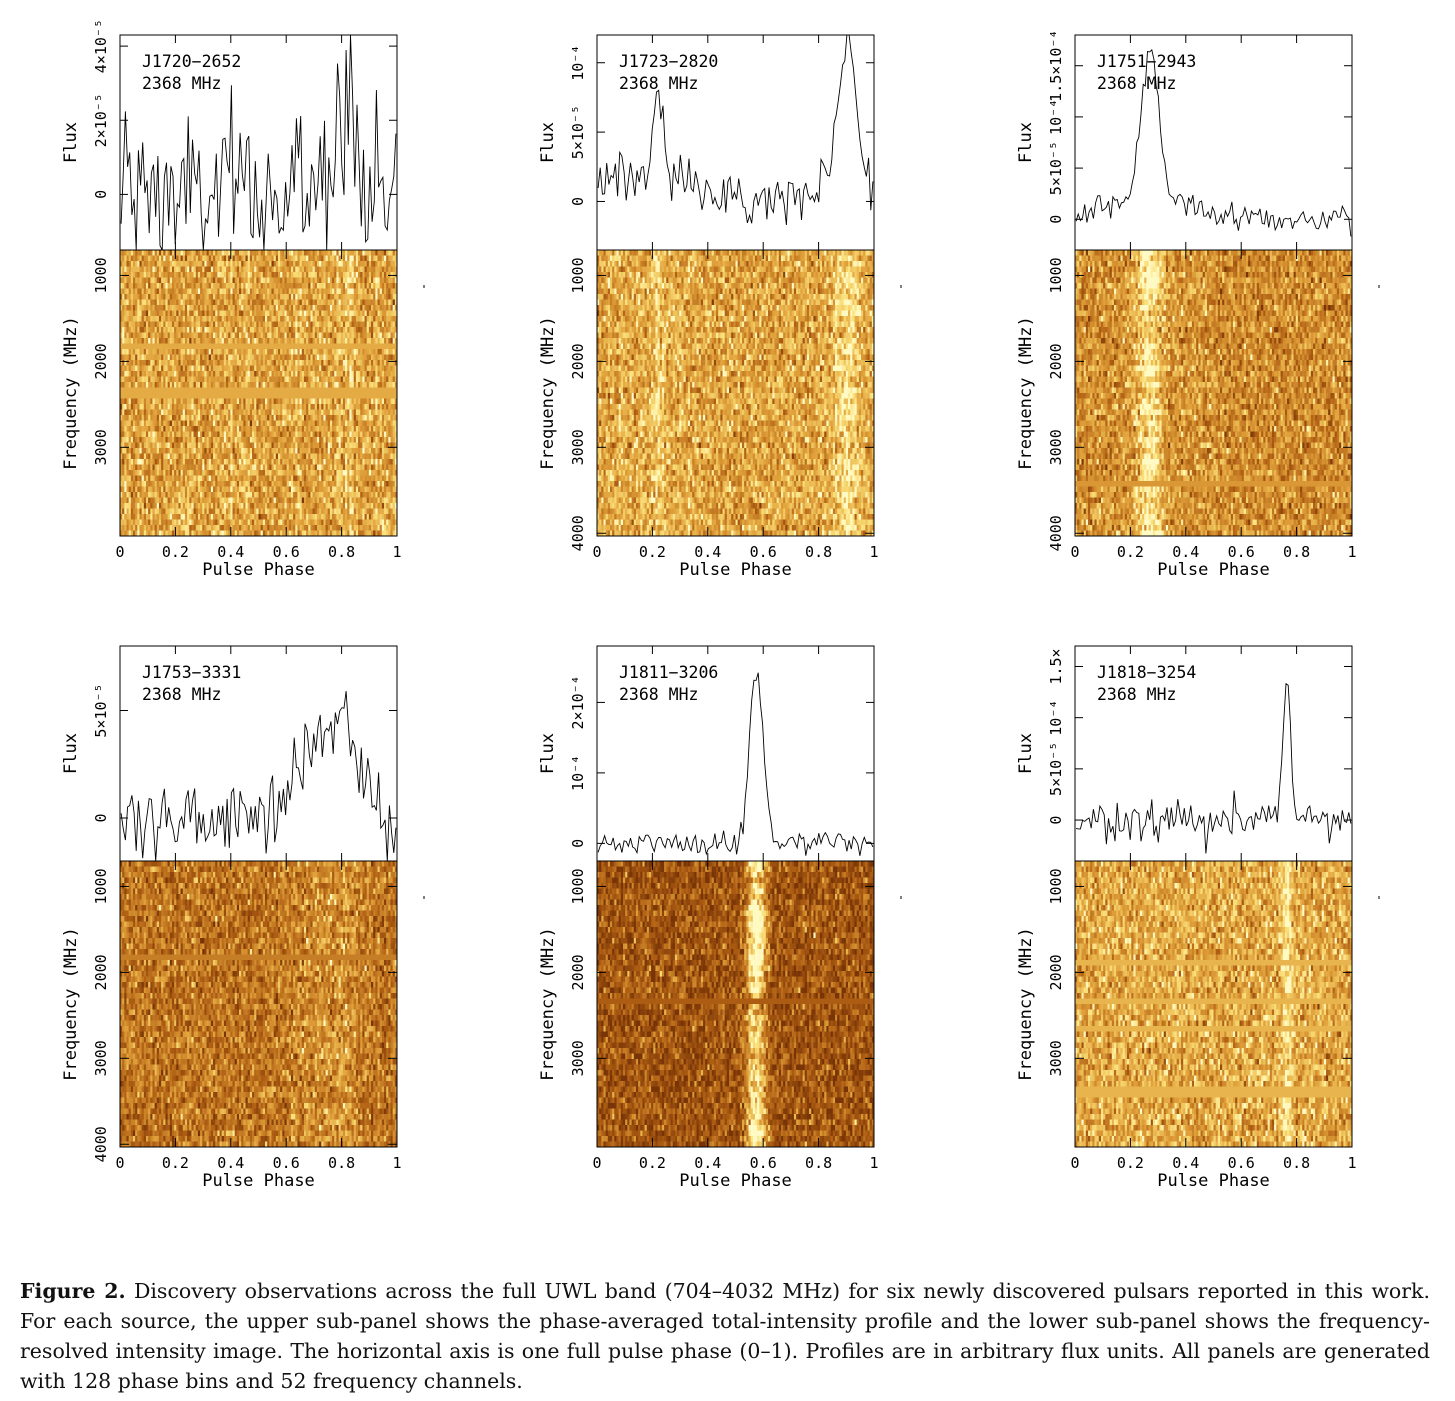 The width and height of the screenshot is (1455, 1401). I want to click on profile-plot: 0 2×10⁻⁵ 4×10⁻⁵ Flux J1720−2652 2368 MHz, so click(229, 134).